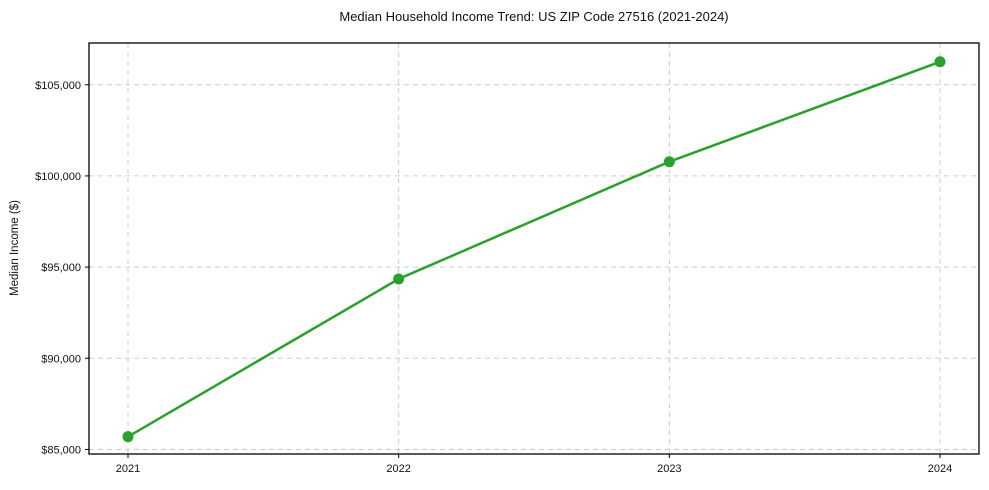 This screenshot has height=490, width=989. Describe the element at coordinates (58, 177) in the screenshot. I see `y-tick-label: $100,000` at that location.